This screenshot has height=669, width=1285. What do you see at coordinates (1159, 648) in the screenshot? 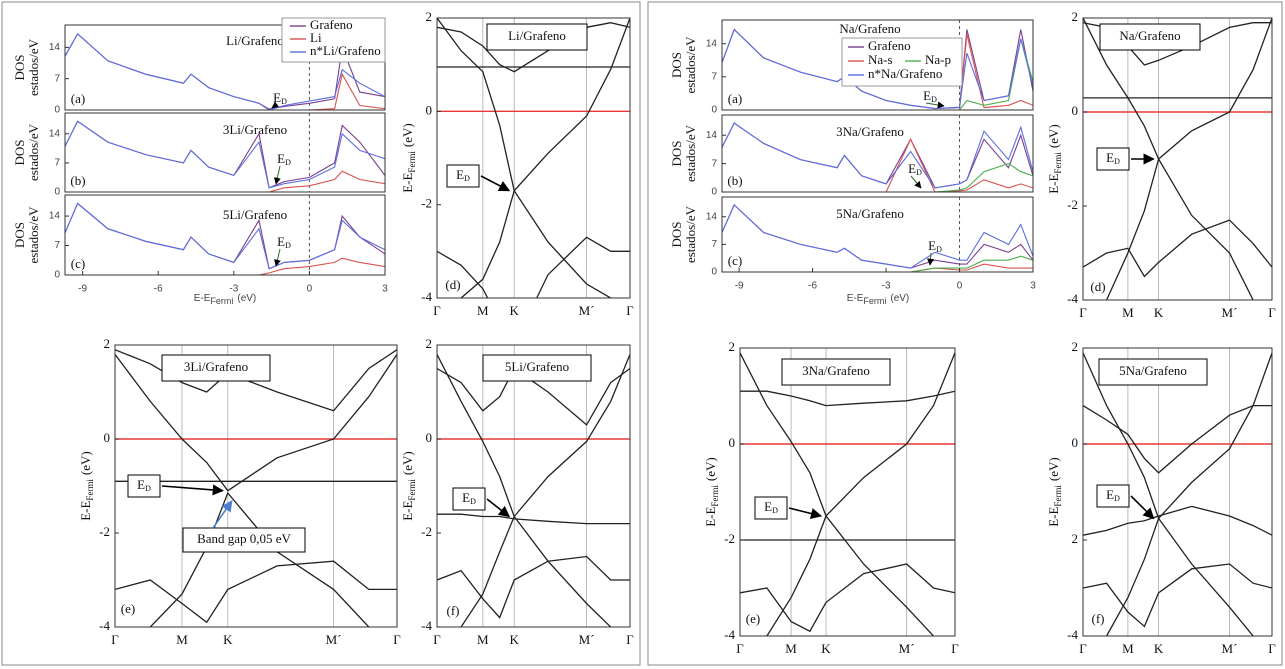
I see `x-tick-label: K` at bounding box center [1159, 648].